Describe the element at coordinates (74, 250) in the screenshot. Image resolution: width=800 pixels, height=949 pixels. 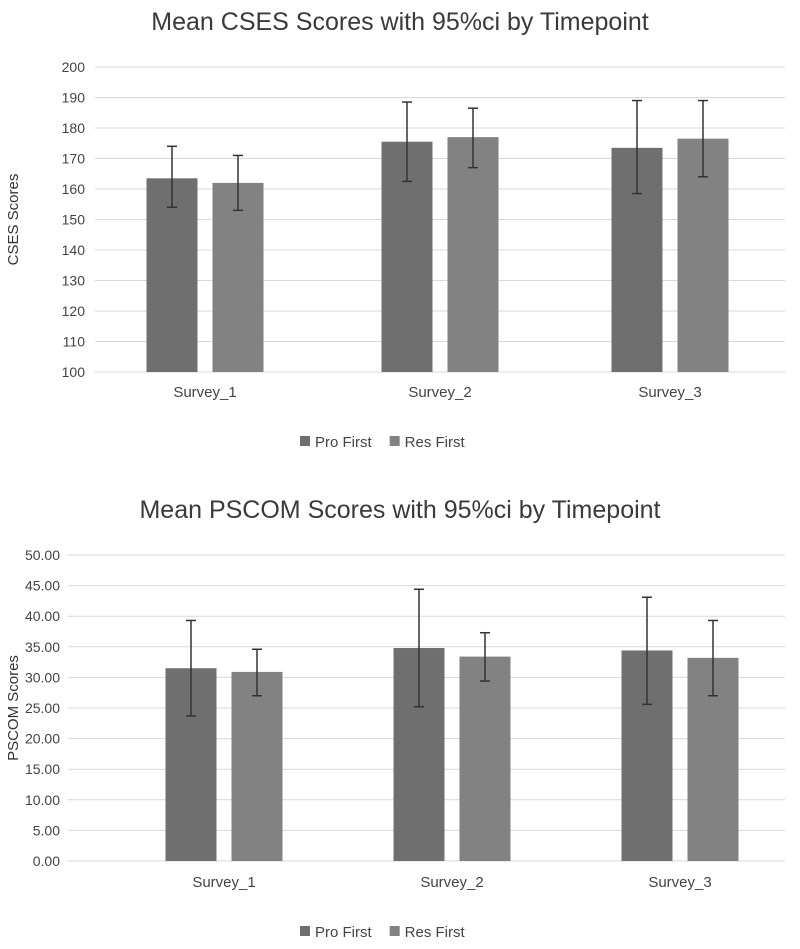
I see `y-tick-label: 140` at that location.